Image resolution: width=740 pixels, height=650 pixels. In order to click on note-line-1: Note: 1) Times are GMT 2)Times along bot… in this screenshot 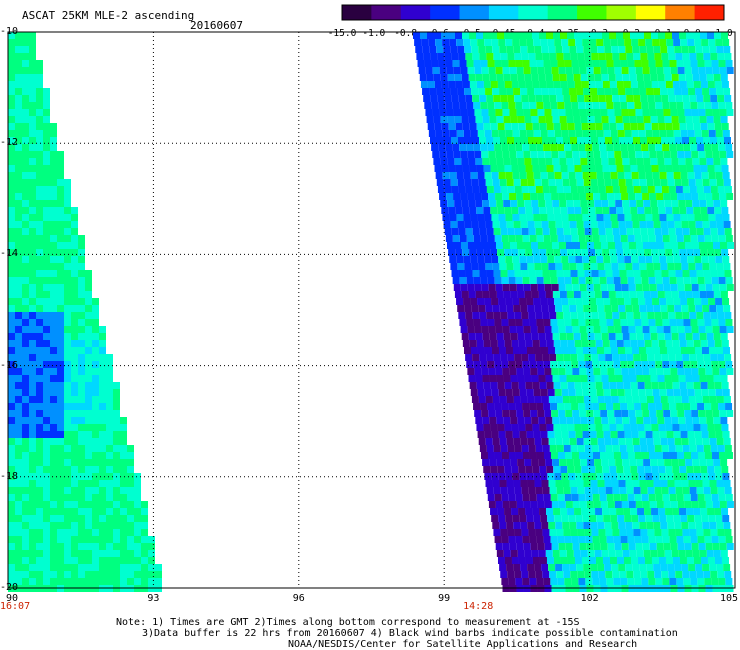, I will do `click(348, 622)`.